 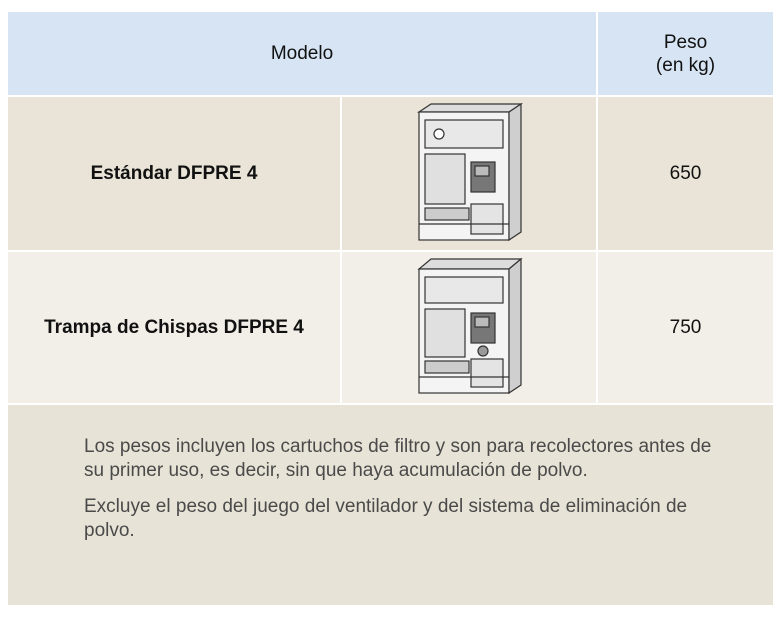 I want to click on header-weight-line: Peso, so click(x=685, y=42).